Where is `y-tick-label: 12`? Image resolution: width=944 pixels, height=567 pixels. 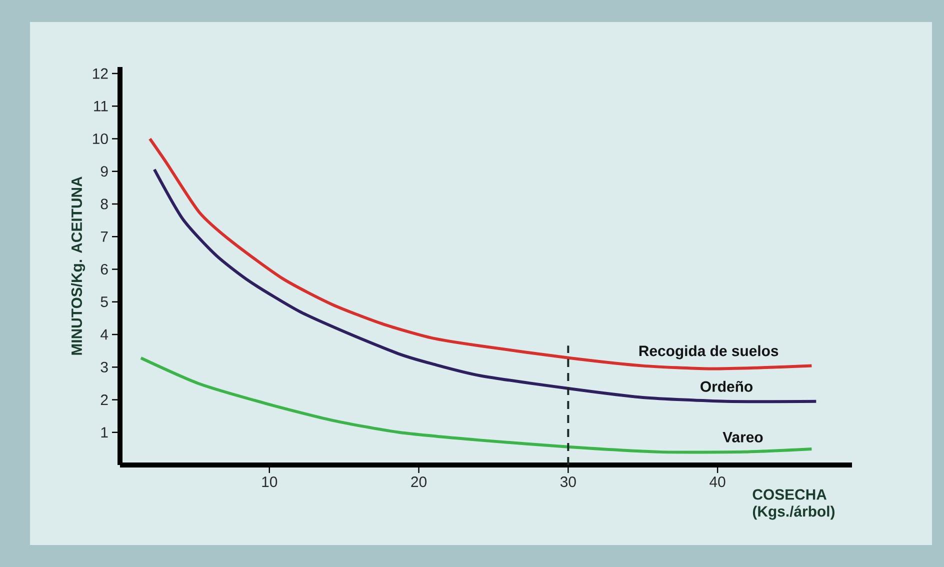 y-tick-label: 12 is located at coordinates (100, 73).